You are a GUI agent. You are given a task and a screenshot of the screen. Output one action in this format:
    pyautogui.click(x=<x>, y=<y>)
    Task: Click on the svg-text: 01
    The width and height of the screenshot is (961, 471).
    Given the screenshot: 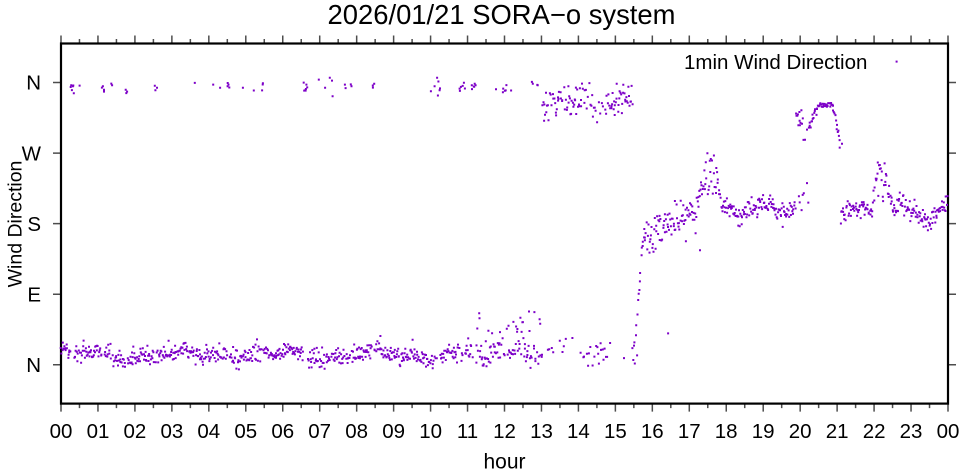 What is the action you would take?
    pyautogui.click(x=98, y=431)
    